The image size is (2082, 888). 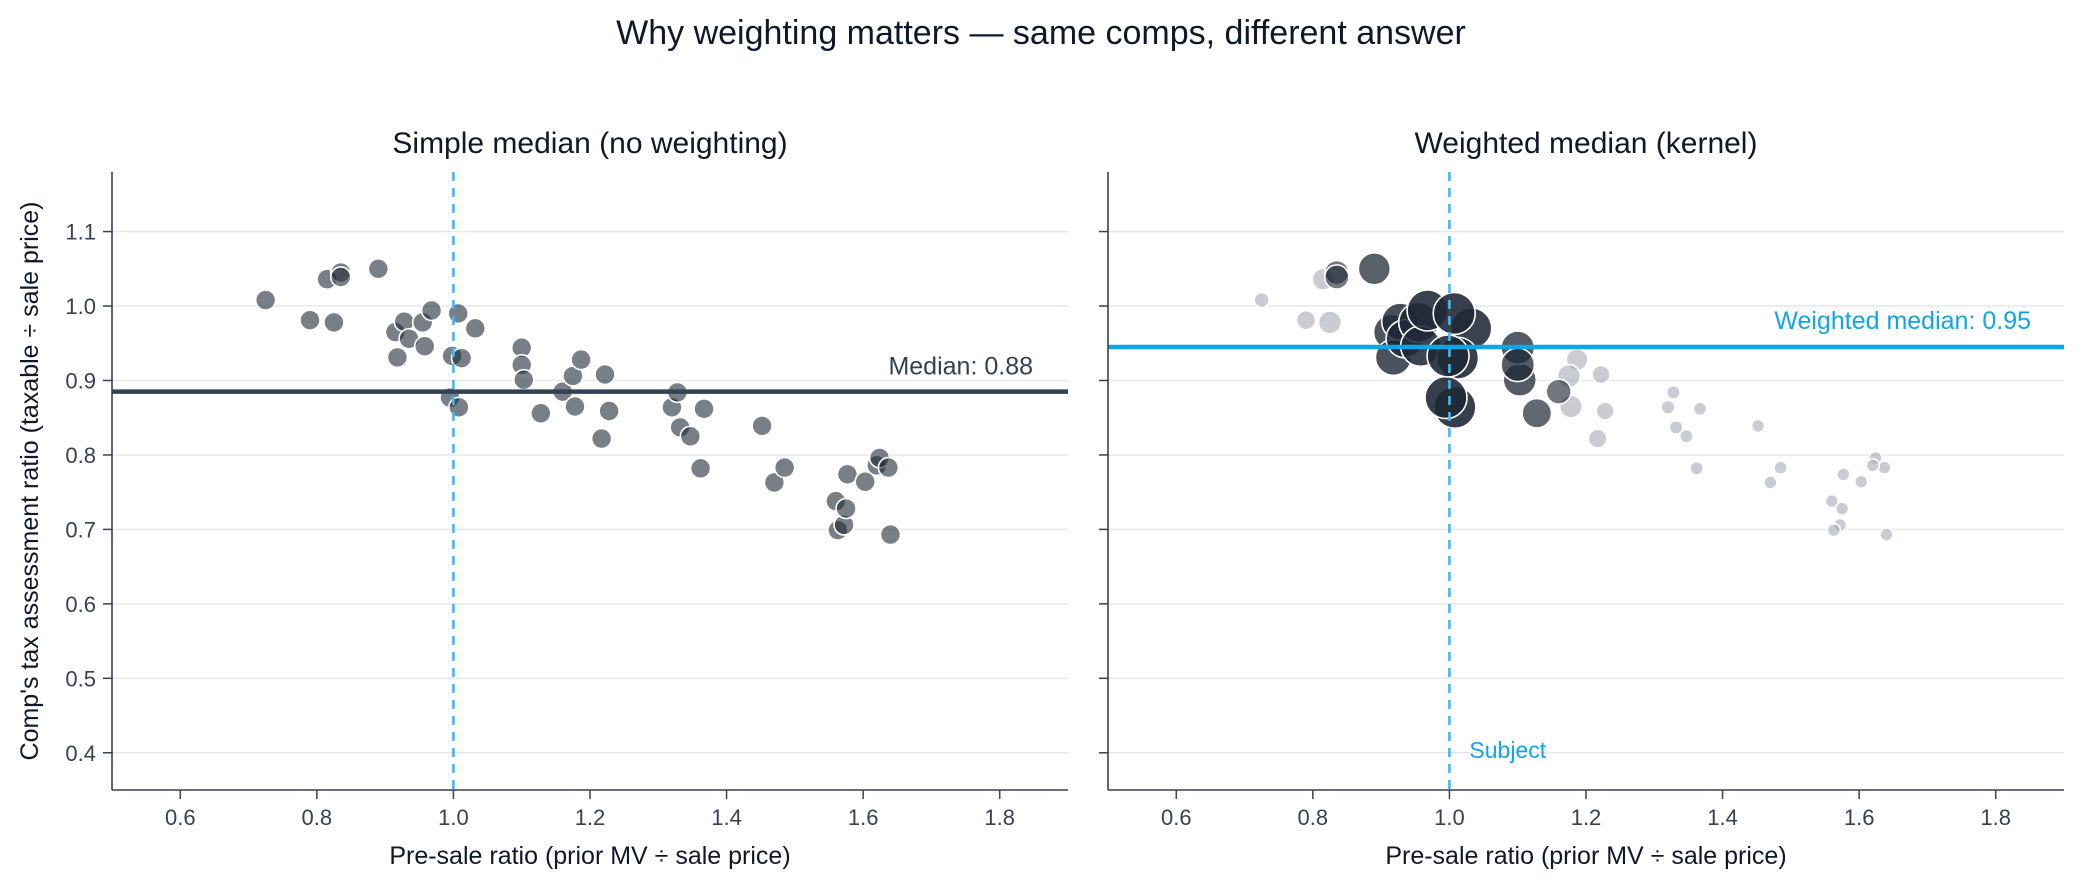 I want to click on median-label: Median: 0.88, so click(x=960, y=367).